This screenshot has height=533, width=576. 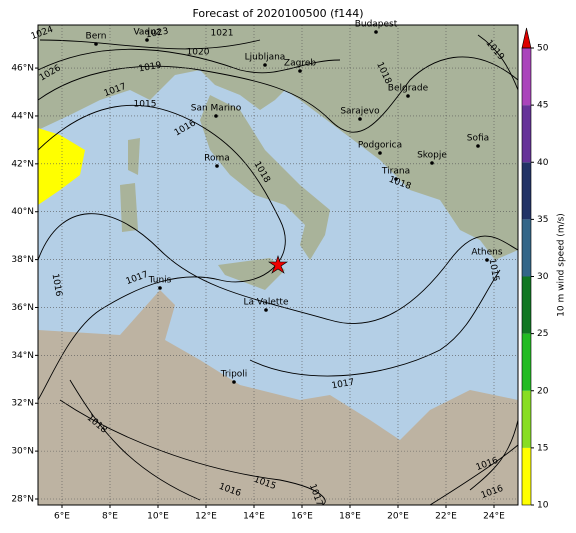 I want to click on city-label: Podgorica, so click(x=380, y=146).